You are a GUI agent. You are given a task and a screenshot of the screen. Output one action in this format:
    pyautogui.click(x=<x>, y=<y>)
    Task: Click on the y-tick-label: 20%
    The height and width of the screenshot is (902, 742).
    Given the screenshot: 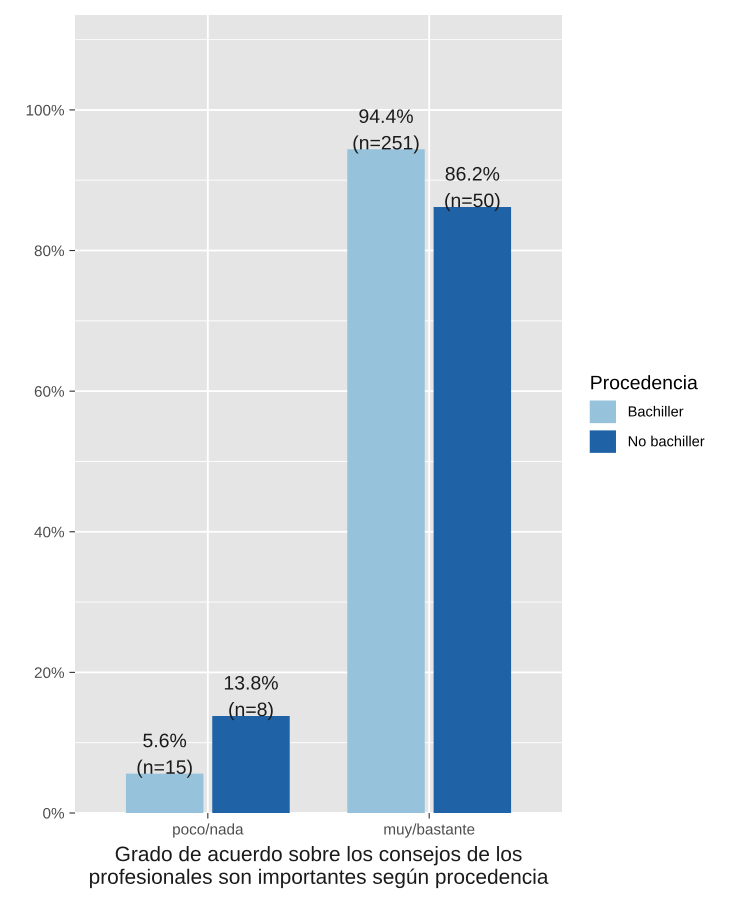 What is the action you would take?
    pyautogui.click(x=49, y=672)
    